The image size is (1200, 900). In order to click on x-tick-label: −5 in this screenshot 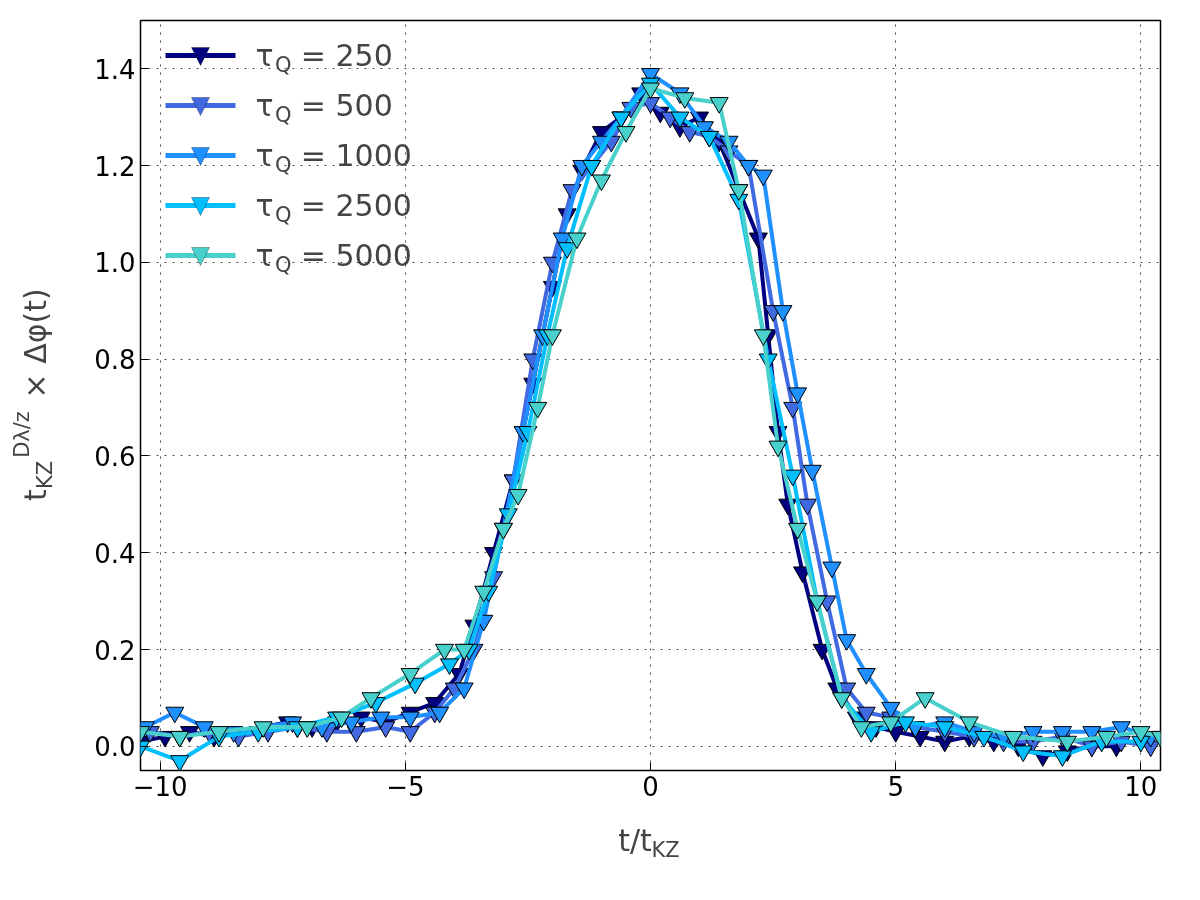, I will do `click(405, 786)`.